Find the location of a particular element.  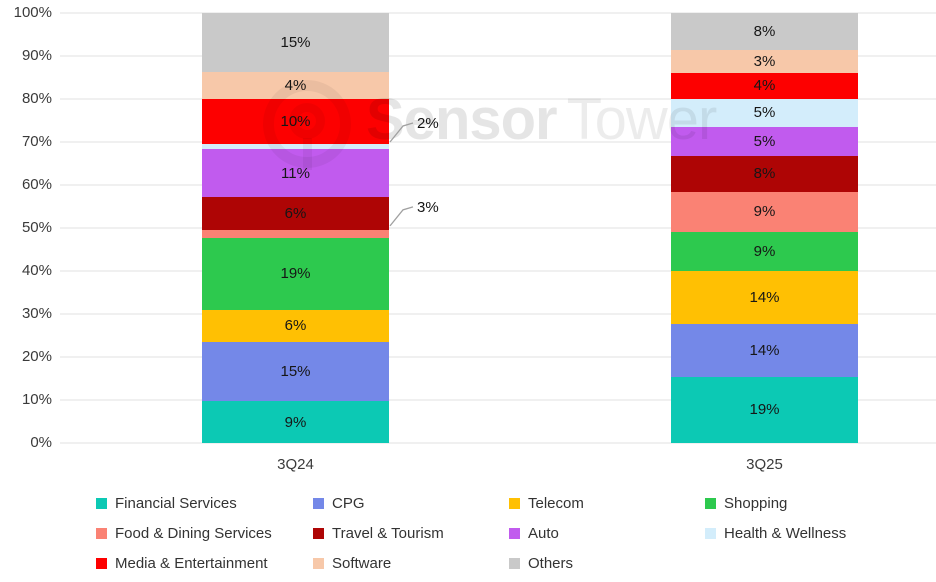

segment-3q25-others: 8% is located at coordinates (764, 31).